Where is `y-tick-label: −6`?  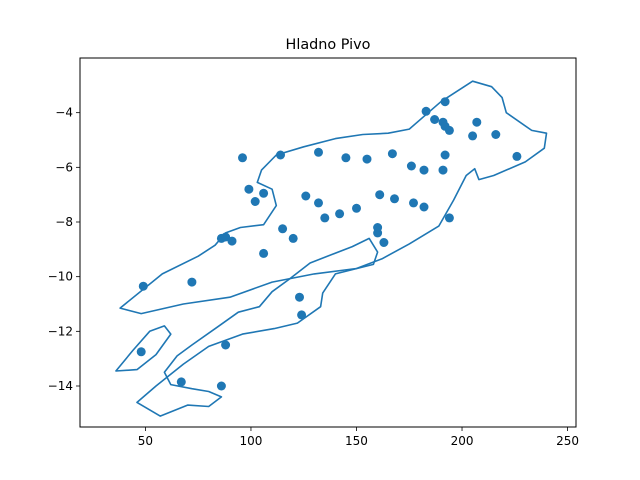 y-tick-label: −6 is located at coordinates (64, 167).